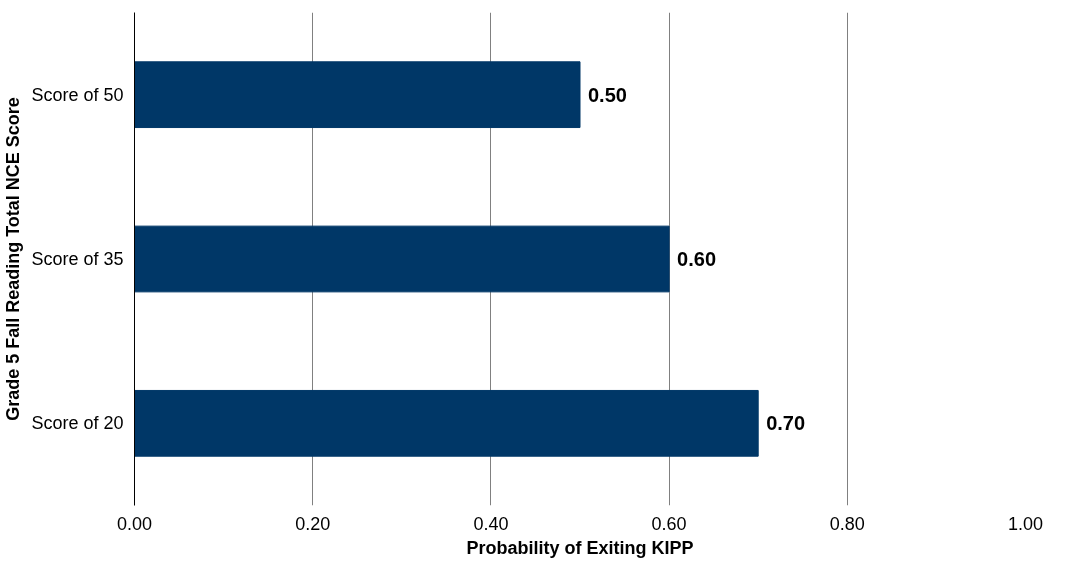 Image resolution: width=1065 pixels, height=563 pixels. What do you see at coordinates (77, 94) in the screenshot?
I see `y-tick-label: Score of 50` at bounding box center [77, 94].